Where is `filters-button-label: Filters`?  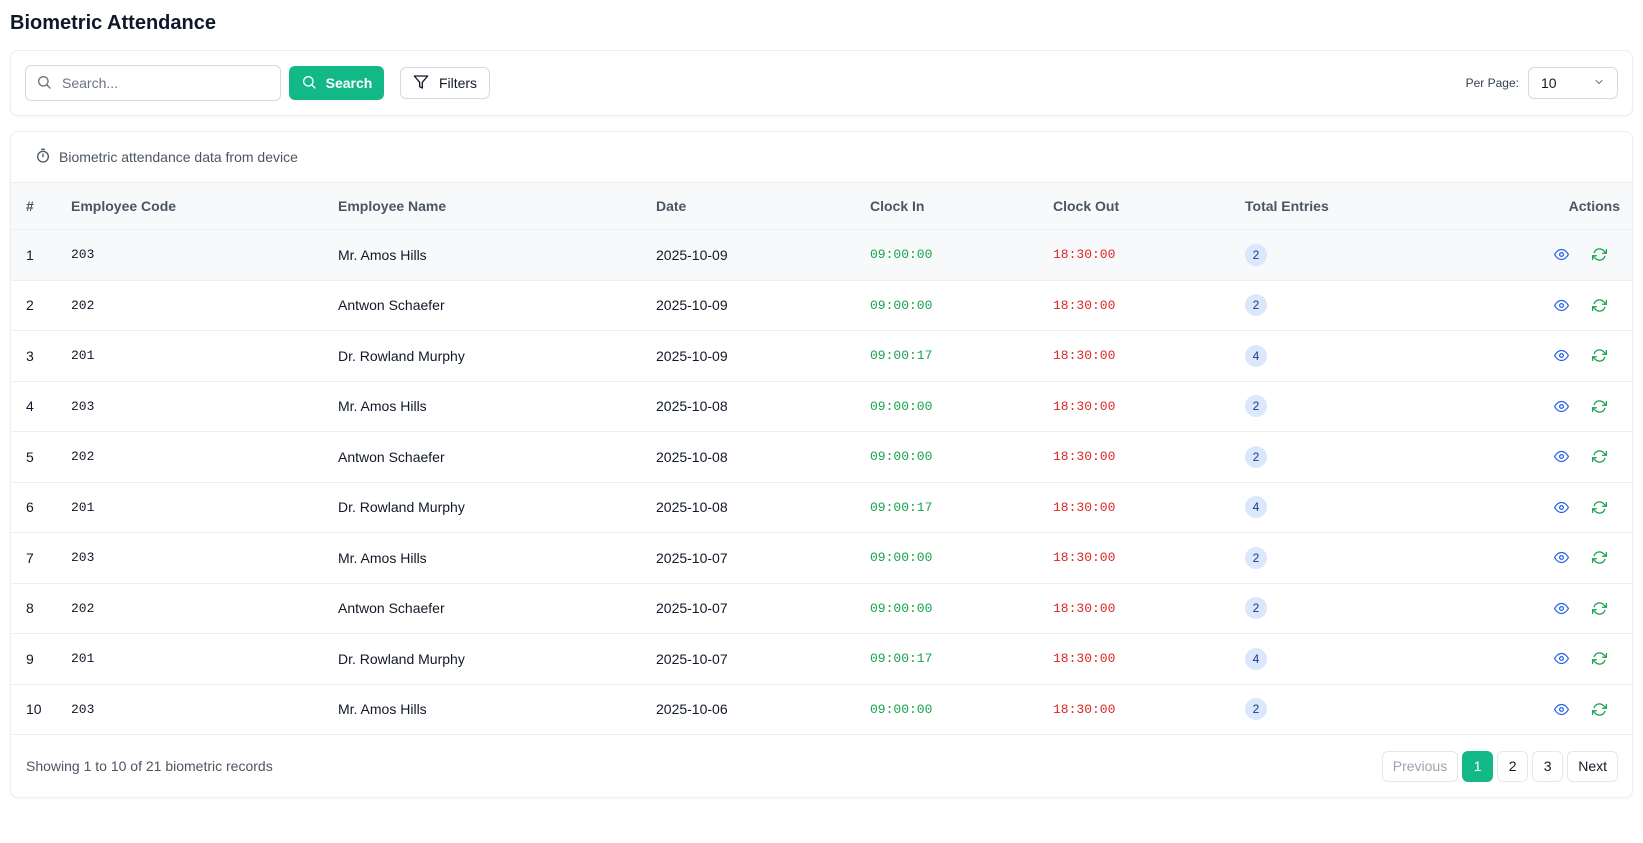 filters-button-label: Filters is located at coordinates (458, 83).